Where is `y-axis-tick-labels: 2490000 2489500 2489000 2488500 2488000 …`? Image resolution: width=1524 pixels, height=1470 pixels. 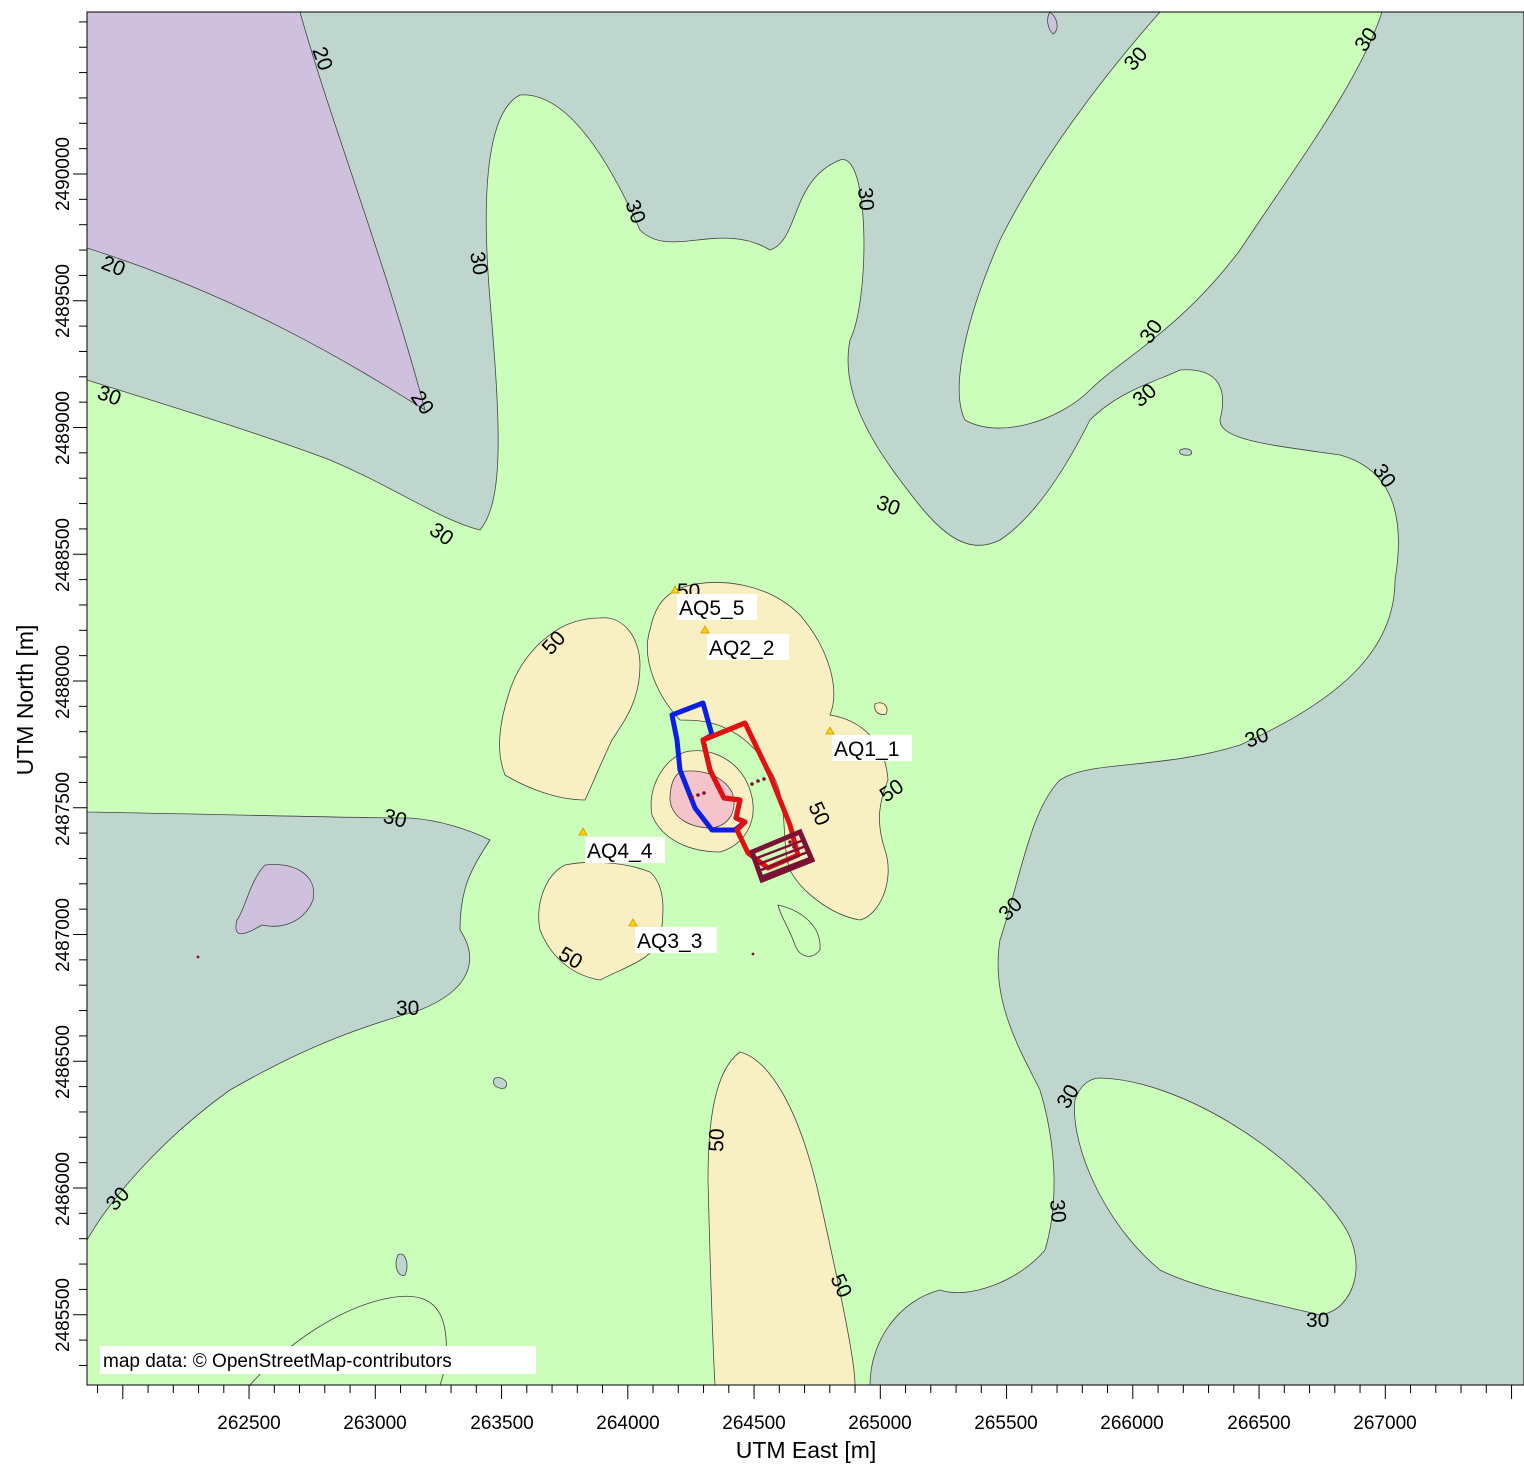 y-axis-tick-labels: 2490000 2489500 2489000 2488500 2488000 … is located at coordinates (63, 744).